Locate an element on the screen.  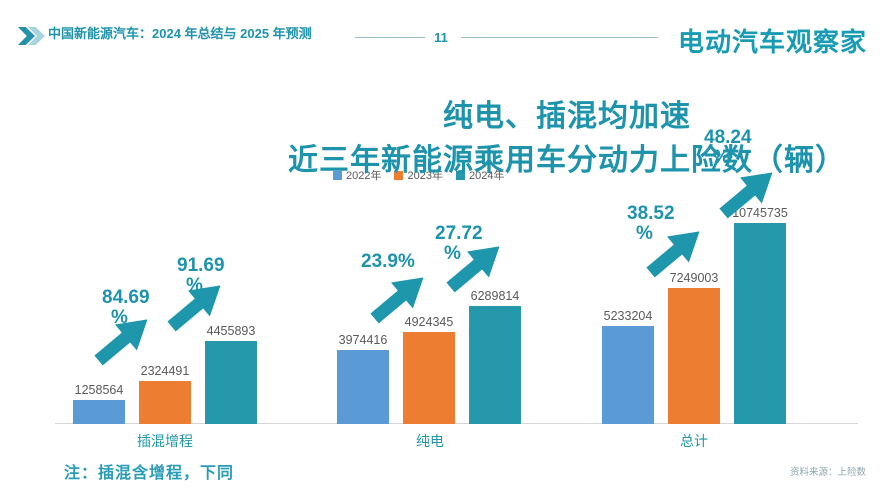
chart-legend: 2022年 2023年 2024年 is located at coordinates (418, 175).